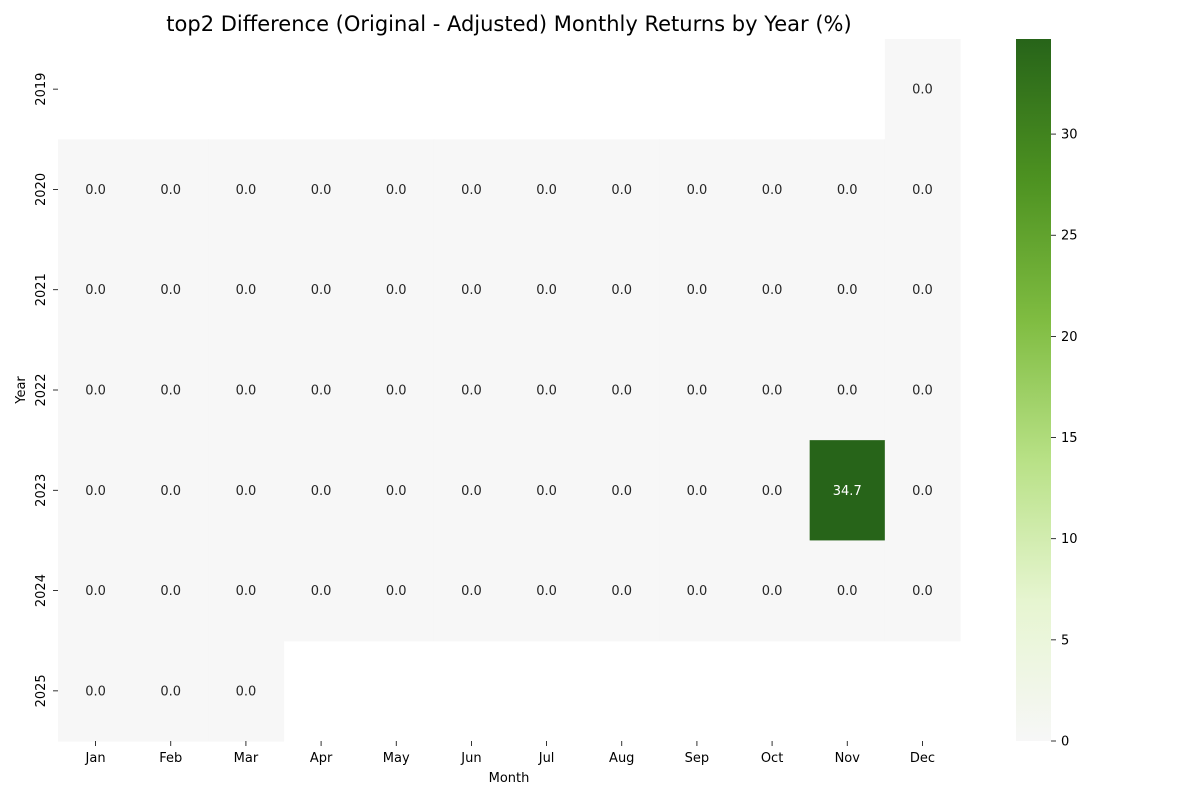  Describe the element at coordinates (41, 490) in the screenshot. I see `y-tick-label: 2023` at that location.